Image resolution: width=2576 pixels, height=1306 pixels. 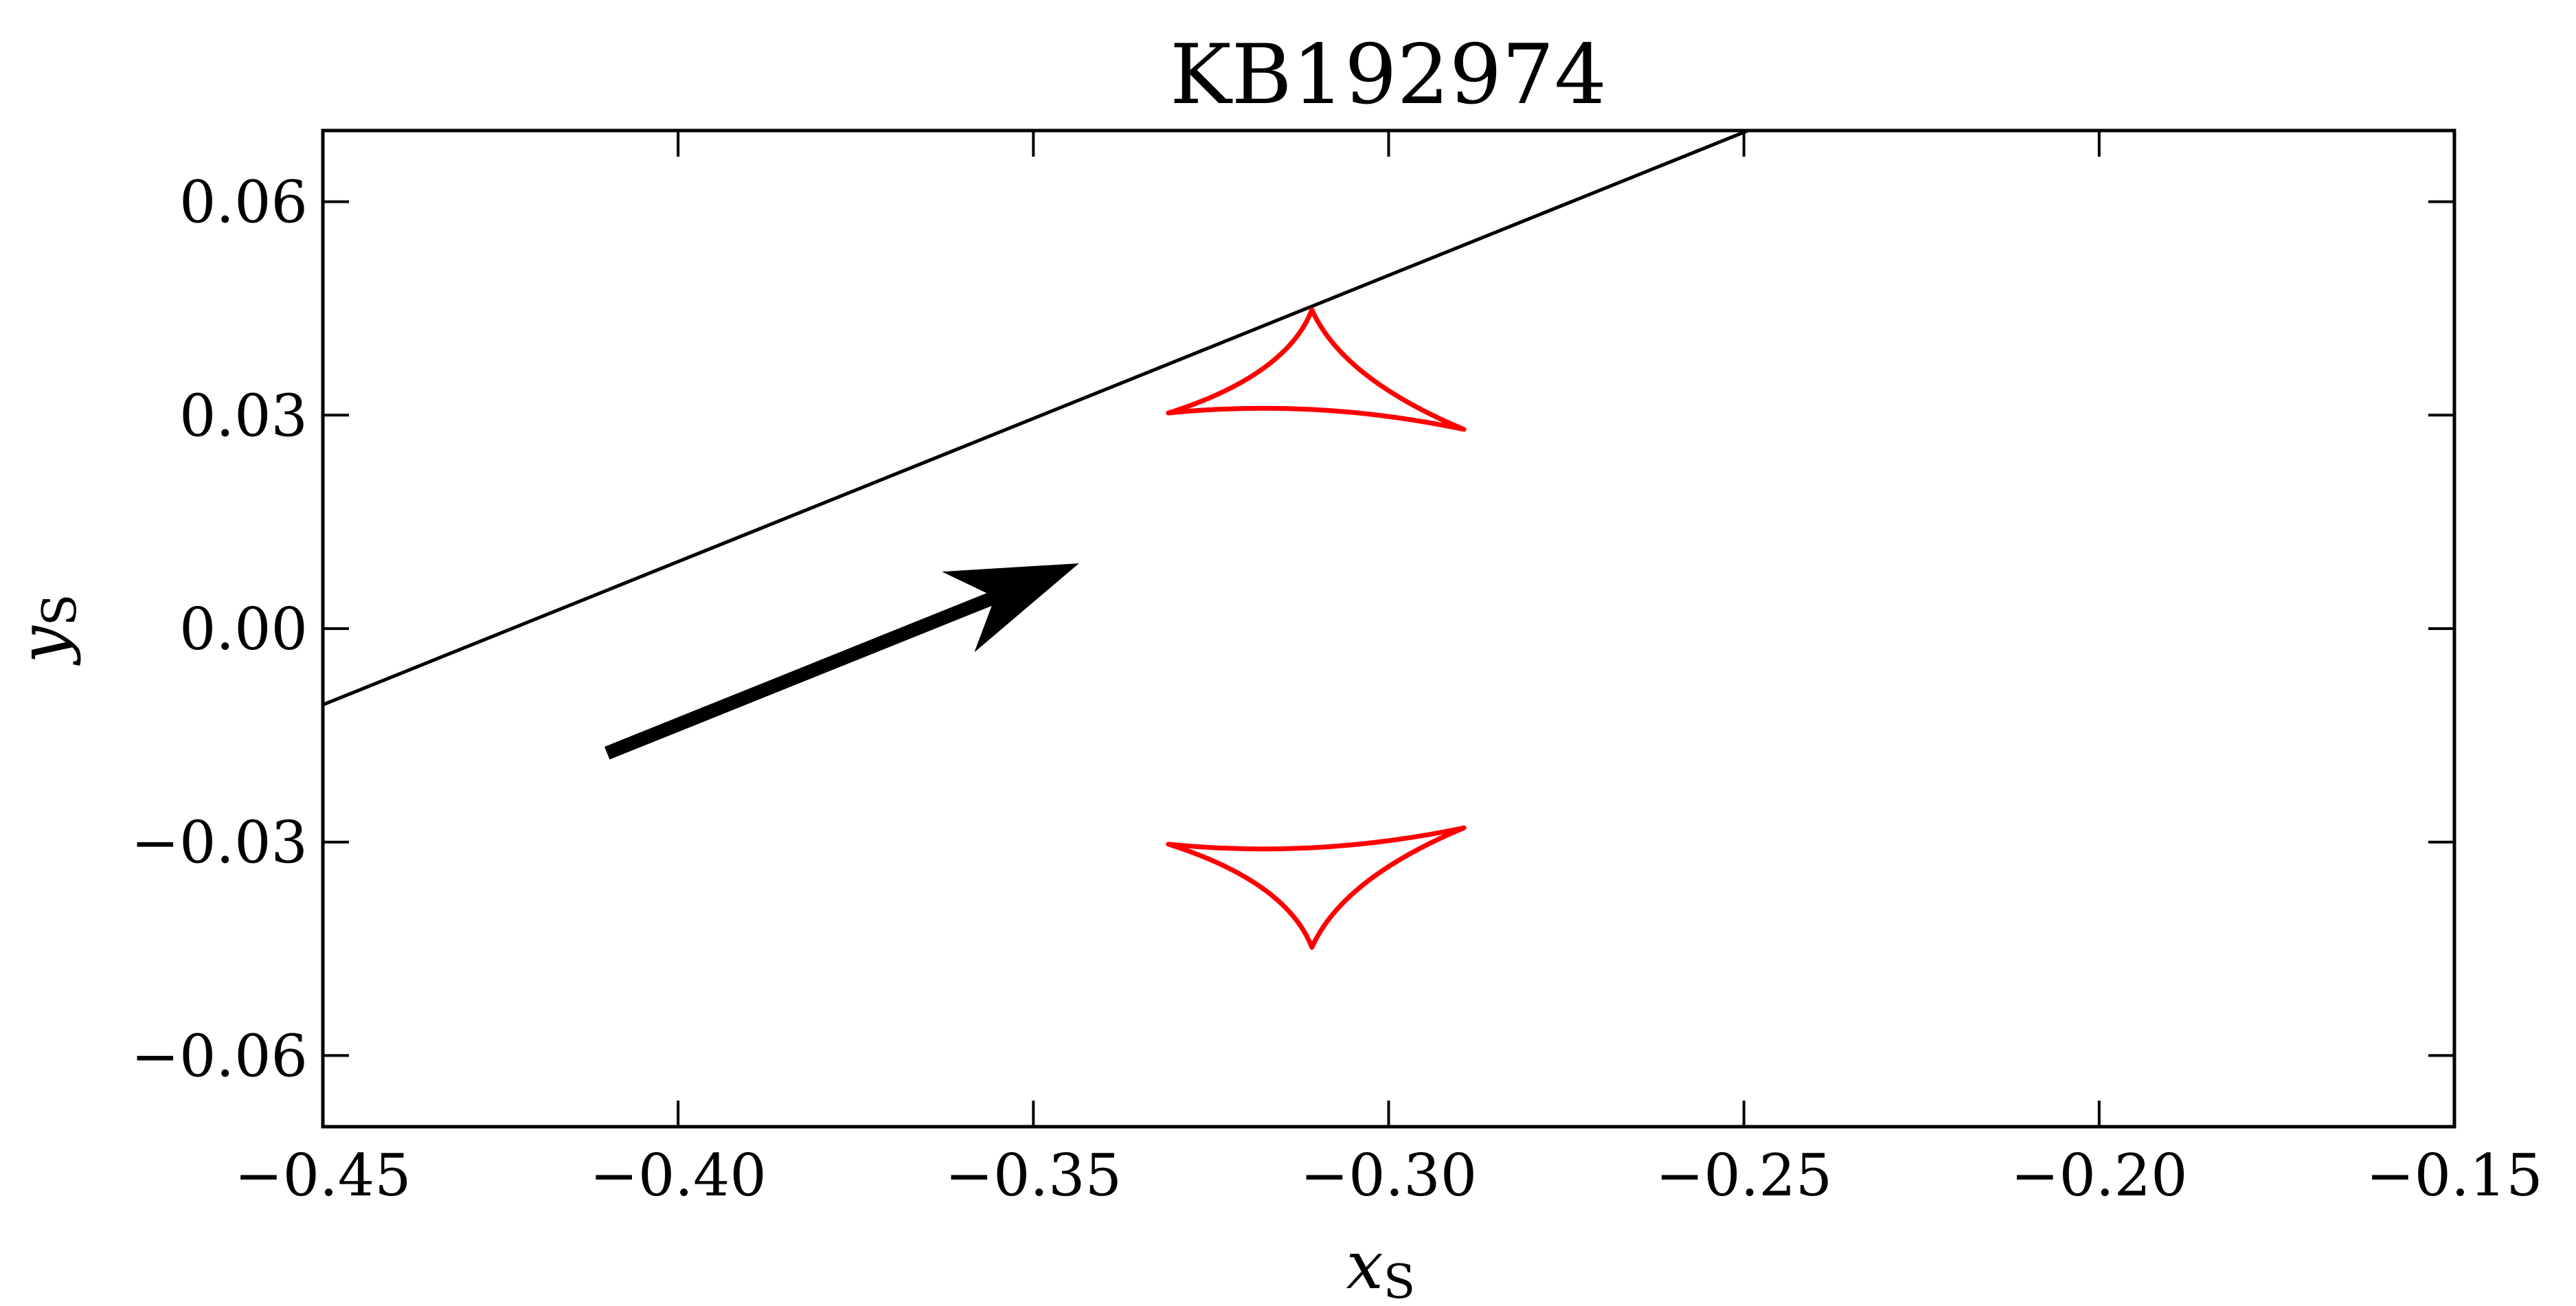 What do you see at coordinates (2454, 1175) in the screenshot?
I see `x-tick-label: −0.15` at bounding box center [2454, 1175].